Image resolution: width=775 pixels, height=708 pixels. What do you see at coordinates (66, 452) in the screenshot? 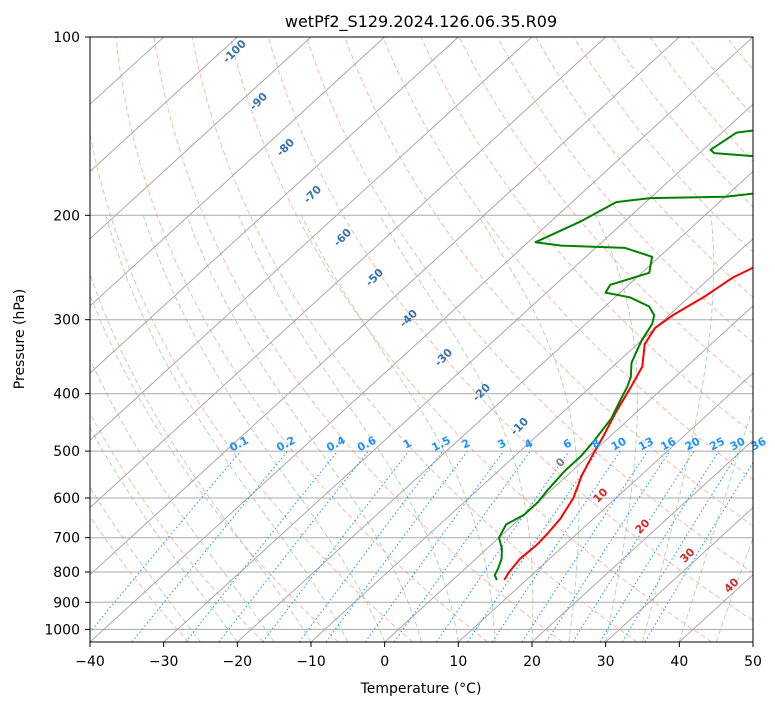
I see `y-tick-label: 500` at bounding box center [66, 452].